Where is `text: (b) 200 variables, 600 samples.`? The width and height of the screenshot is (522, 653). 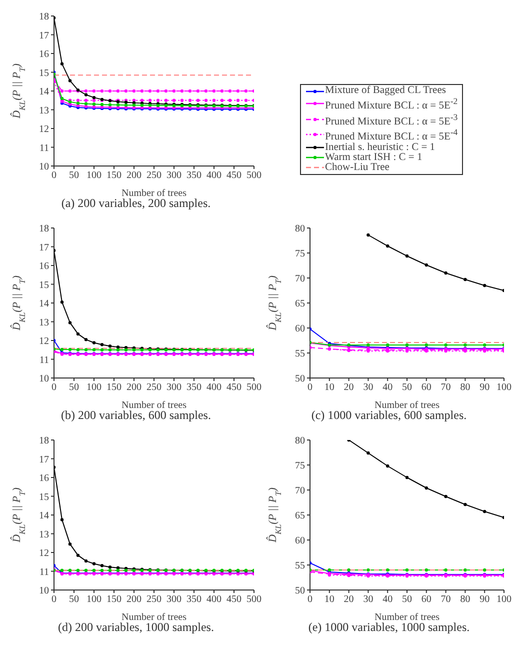 text: (b) 200 variables, 600 samples. is located at coordinates (136, 415).